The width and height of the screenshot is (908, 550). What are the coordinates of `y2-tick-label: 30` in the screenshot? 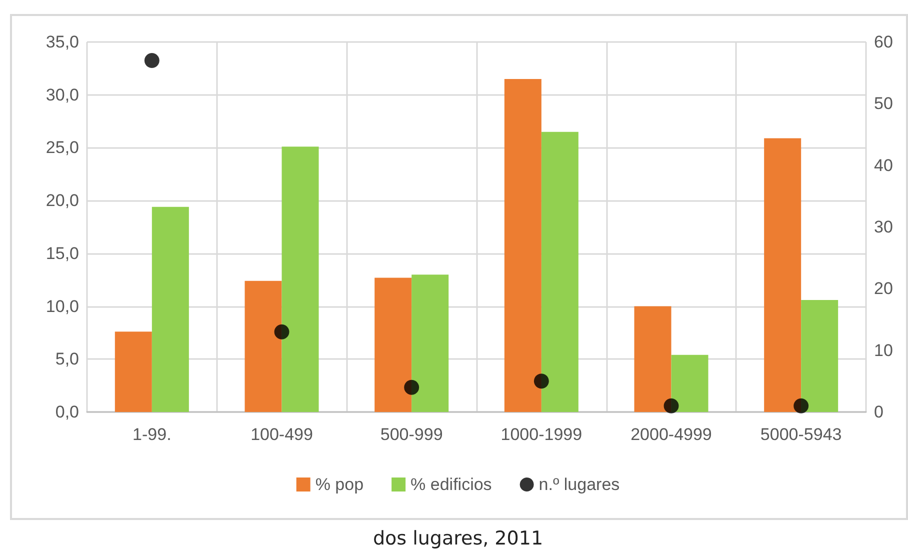 It's located at (883, 227).